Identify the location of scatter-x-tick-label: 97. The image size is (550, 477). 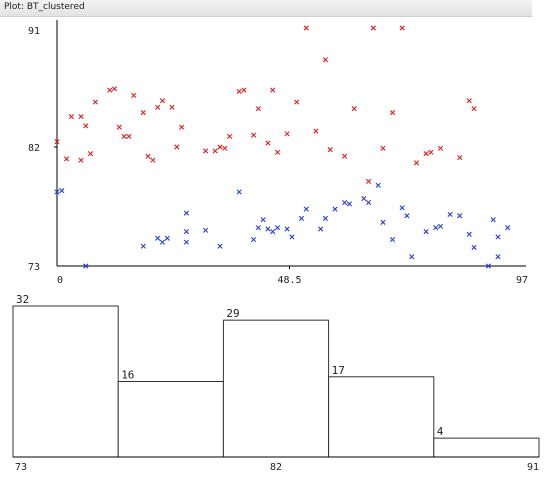
(522, 280).